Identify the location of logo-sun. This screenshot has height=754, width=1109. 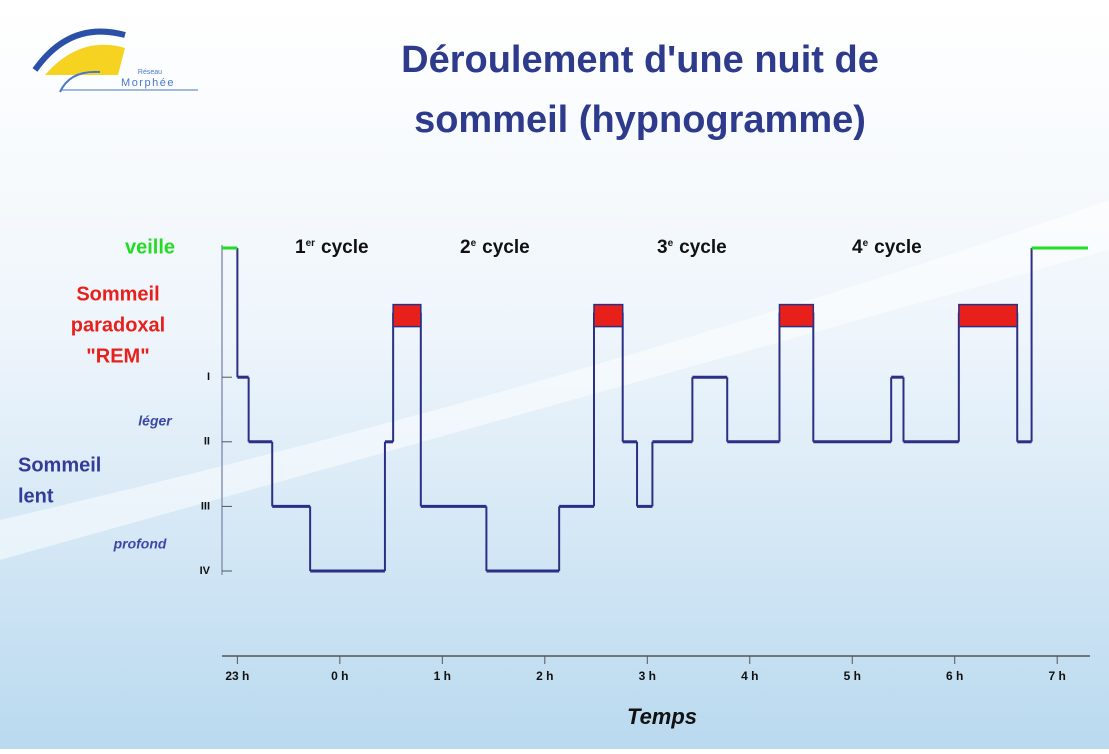
(85, 59).